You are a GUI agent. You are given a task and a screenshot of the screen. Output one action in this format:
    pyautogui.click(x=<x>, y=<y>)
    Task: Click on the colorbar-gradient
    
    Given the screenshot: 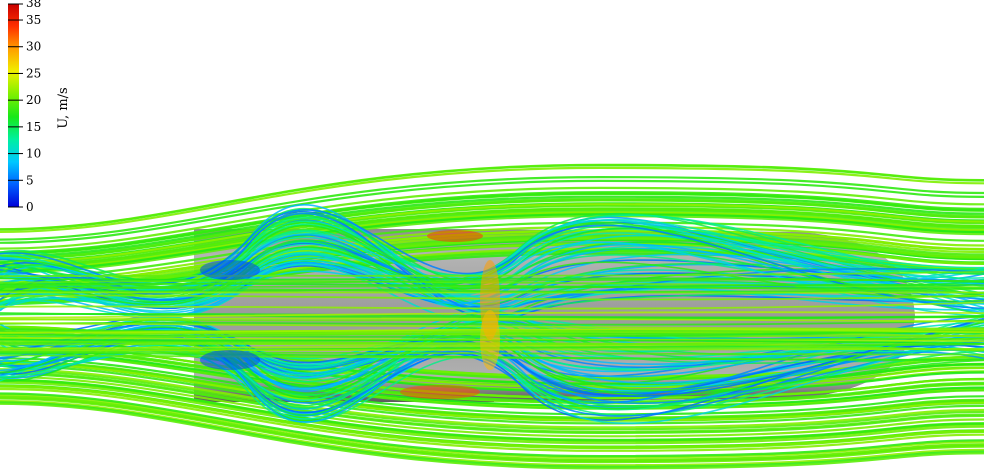 What is the action you would take?
    pyautogui.click(x=13, y=105)
    